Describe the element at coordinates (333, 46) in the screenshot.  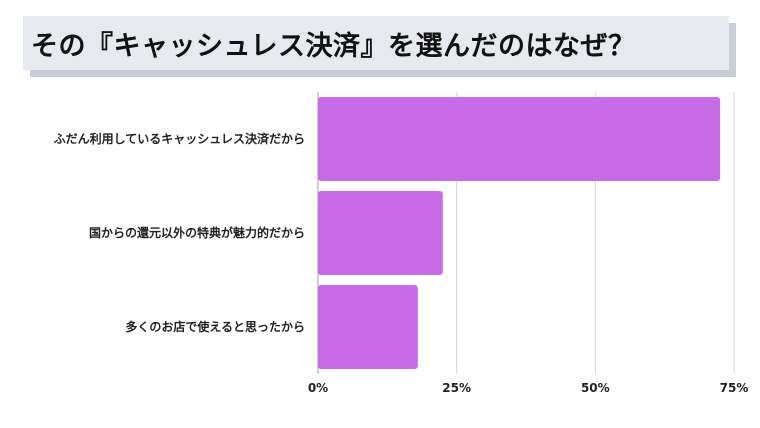
I see `chart-title: その『キャッシュレス決済』を選んだのはなぜ？` at that location.